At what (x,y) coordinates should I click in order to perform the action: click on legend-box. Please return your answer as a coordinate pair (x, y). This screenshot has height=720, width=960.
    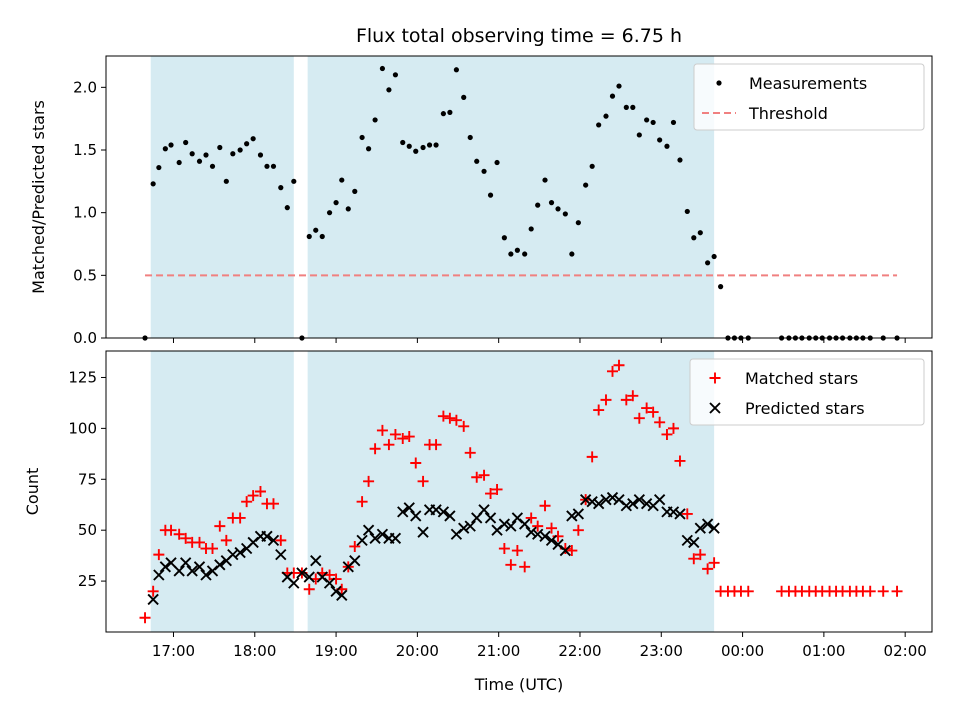
    Looking at the image, I should click on (809, 97).